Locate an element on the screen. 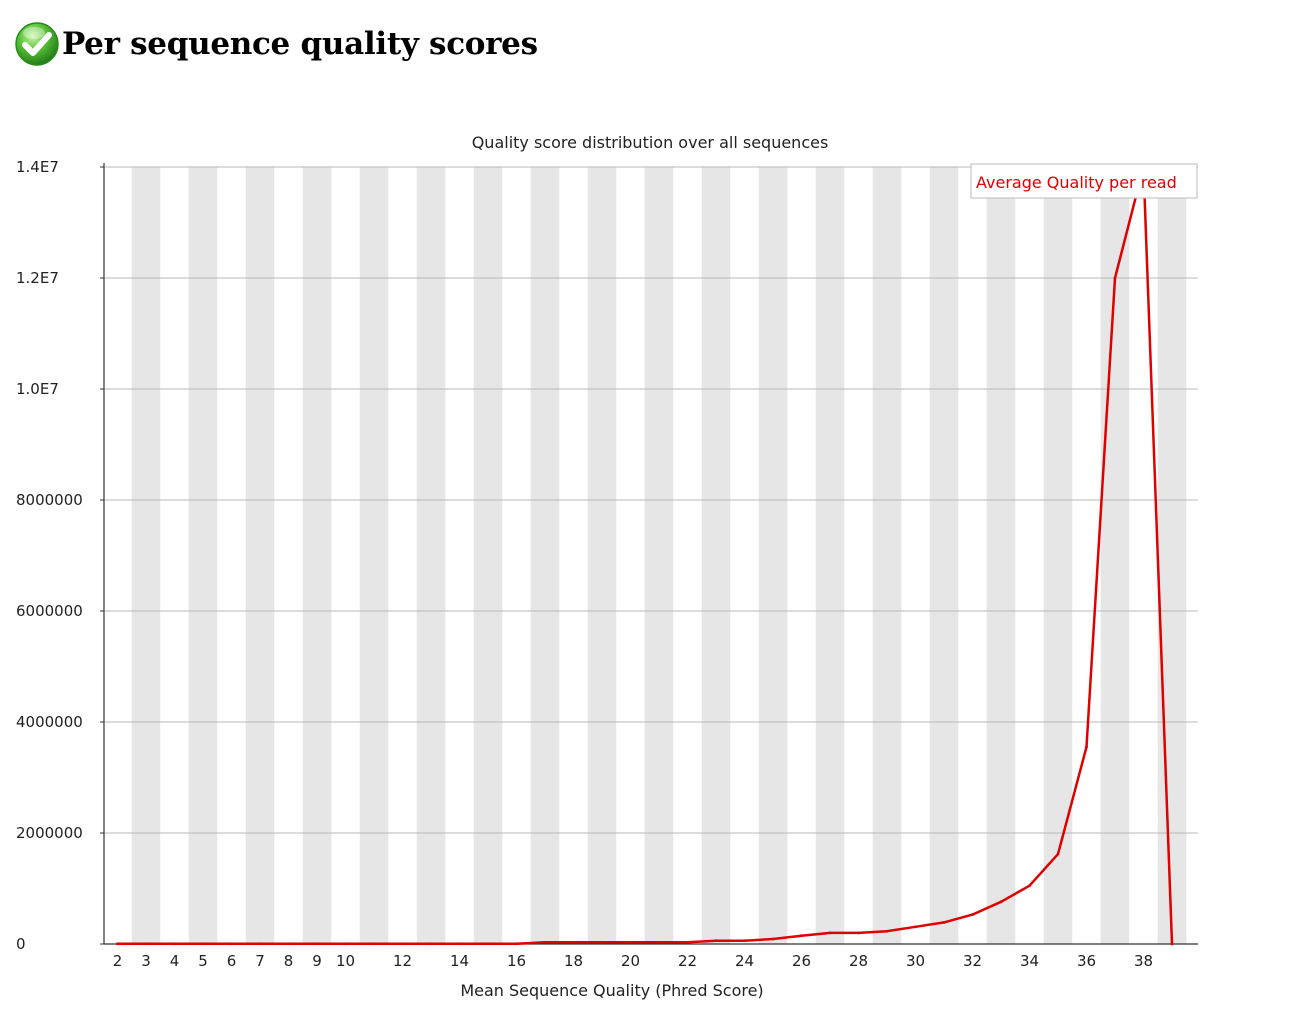 The height and width of the screenshot is (1026, 1316). x-tick-label: 14 is located at coordinates (459, 961).